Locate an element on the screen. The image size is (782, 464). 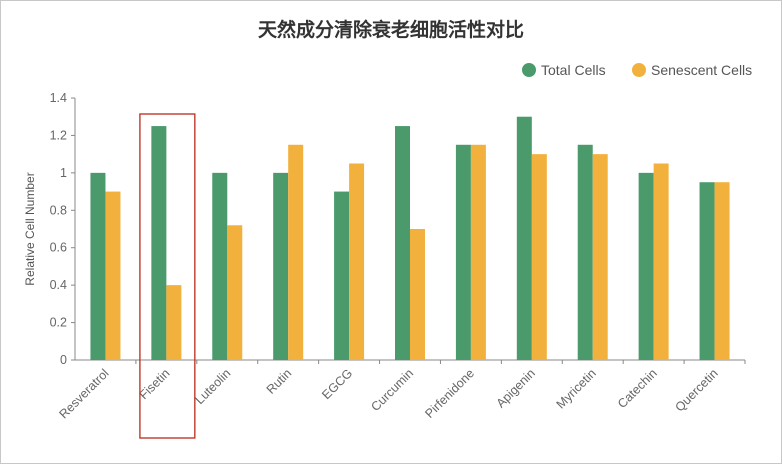
category-label: Fisetin is located at coordinates (155, 384).